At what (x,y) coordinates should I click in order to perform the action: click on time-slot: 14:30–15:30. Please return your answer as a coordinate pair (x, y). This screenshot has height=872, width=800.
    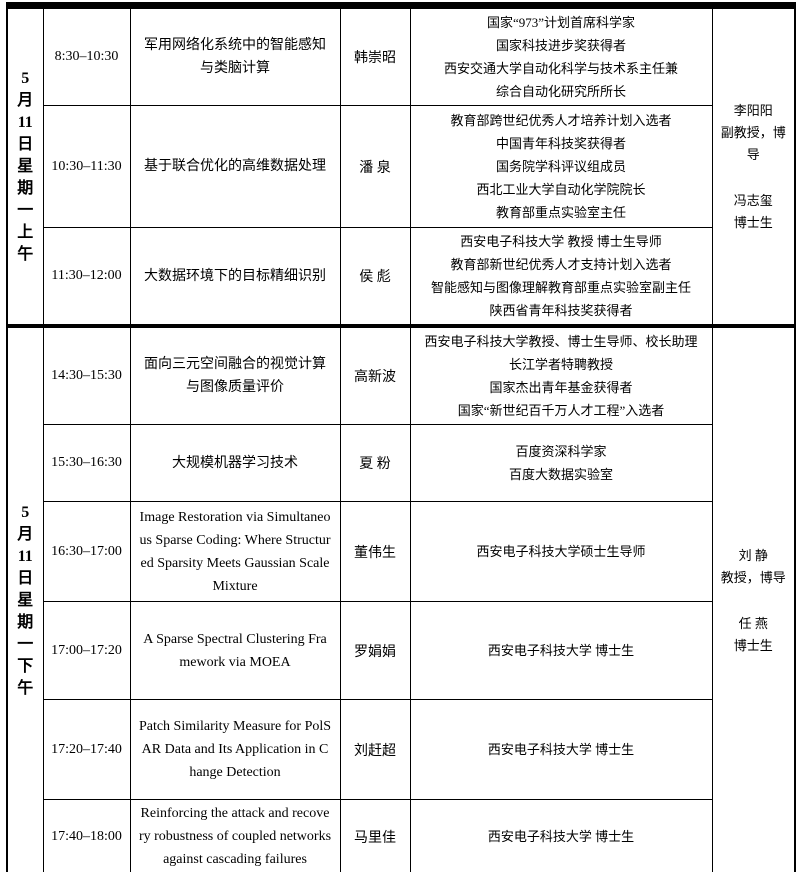
    Looking at the image, I should click on (86, 374).